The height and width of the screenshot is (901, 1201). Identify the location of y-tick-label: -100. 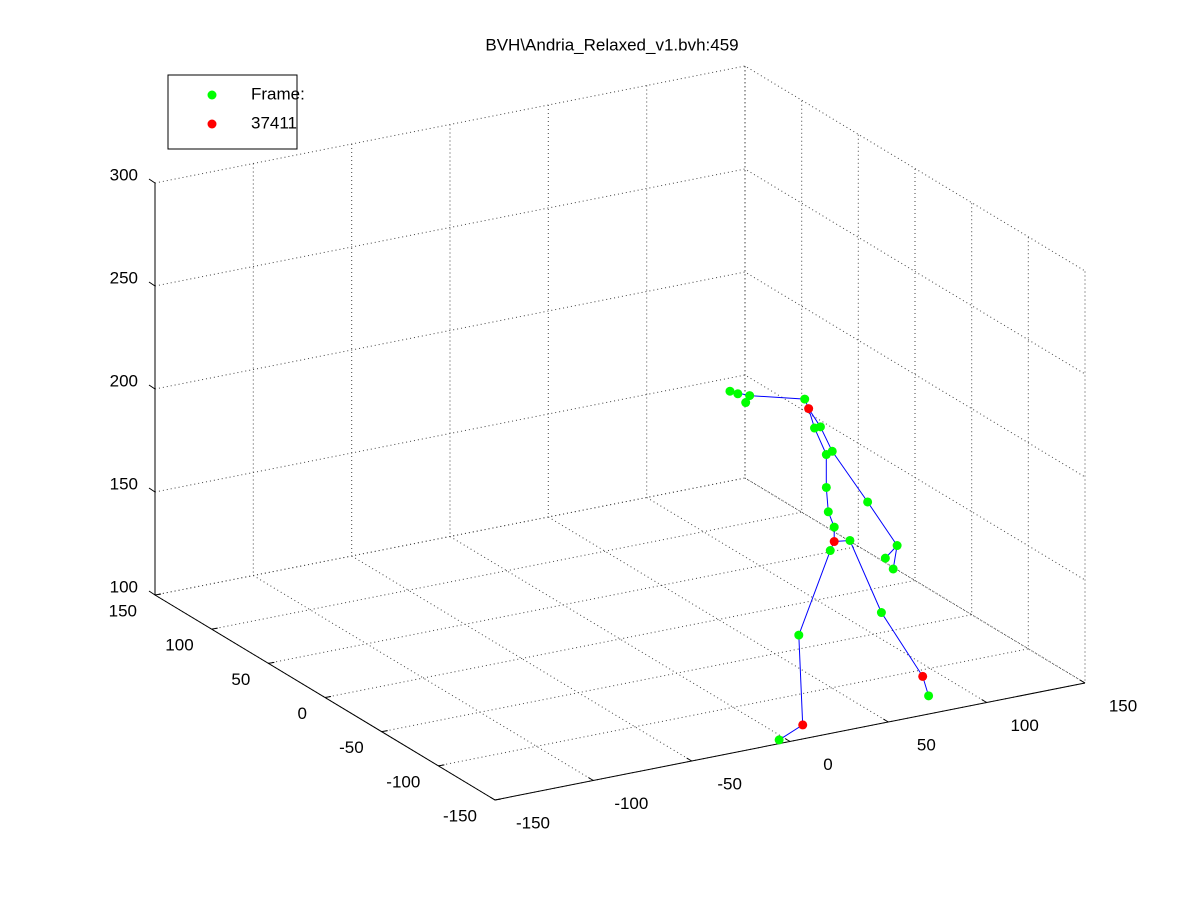
(403, 781).